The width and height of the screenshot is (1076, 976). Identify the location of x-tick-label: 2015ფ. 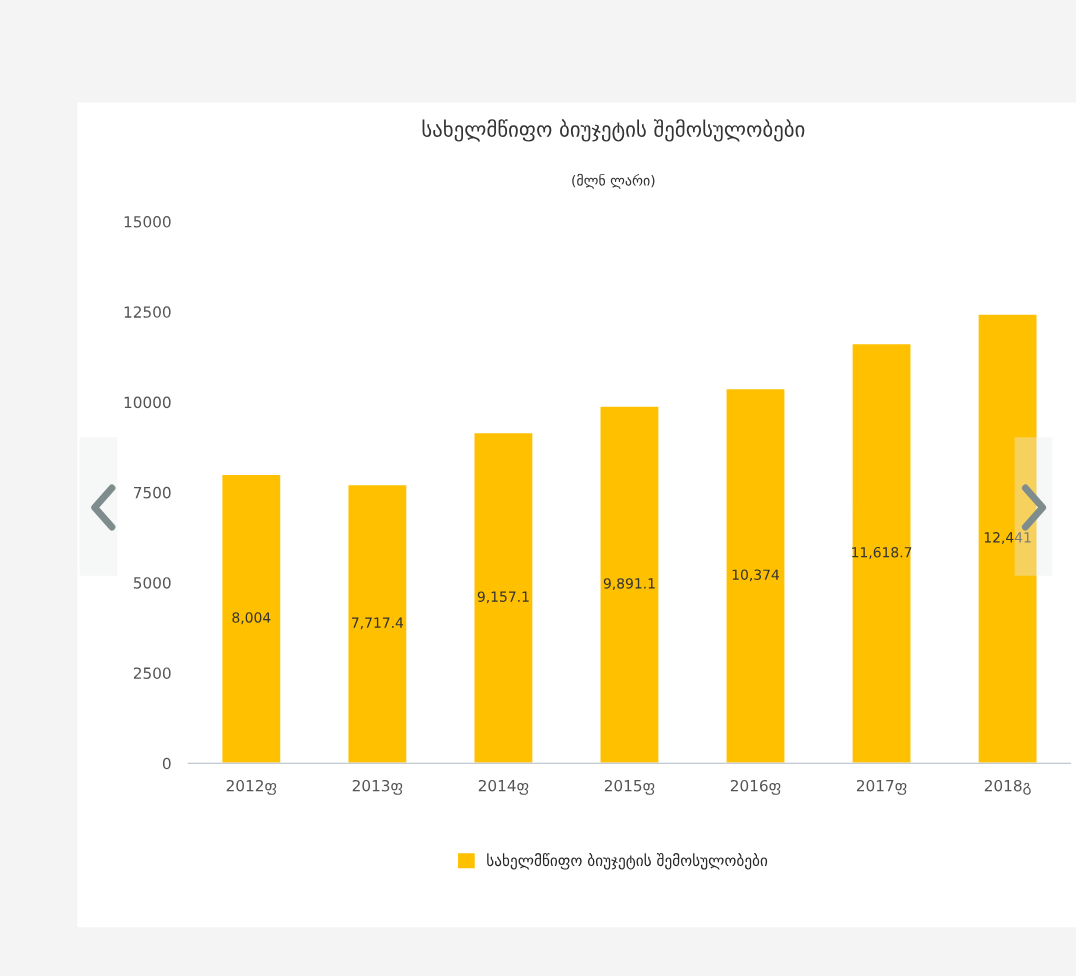
(629, 787).